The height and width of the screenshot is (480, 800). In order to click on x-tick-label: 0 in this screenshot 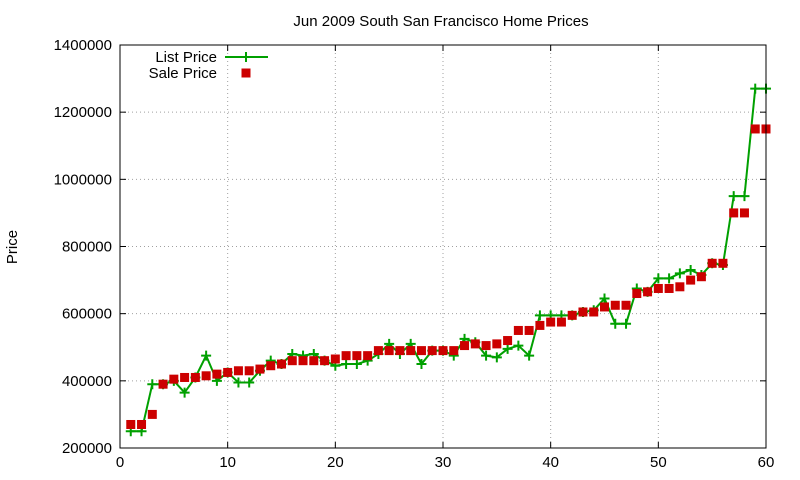, I will do `click(120, 462)`.